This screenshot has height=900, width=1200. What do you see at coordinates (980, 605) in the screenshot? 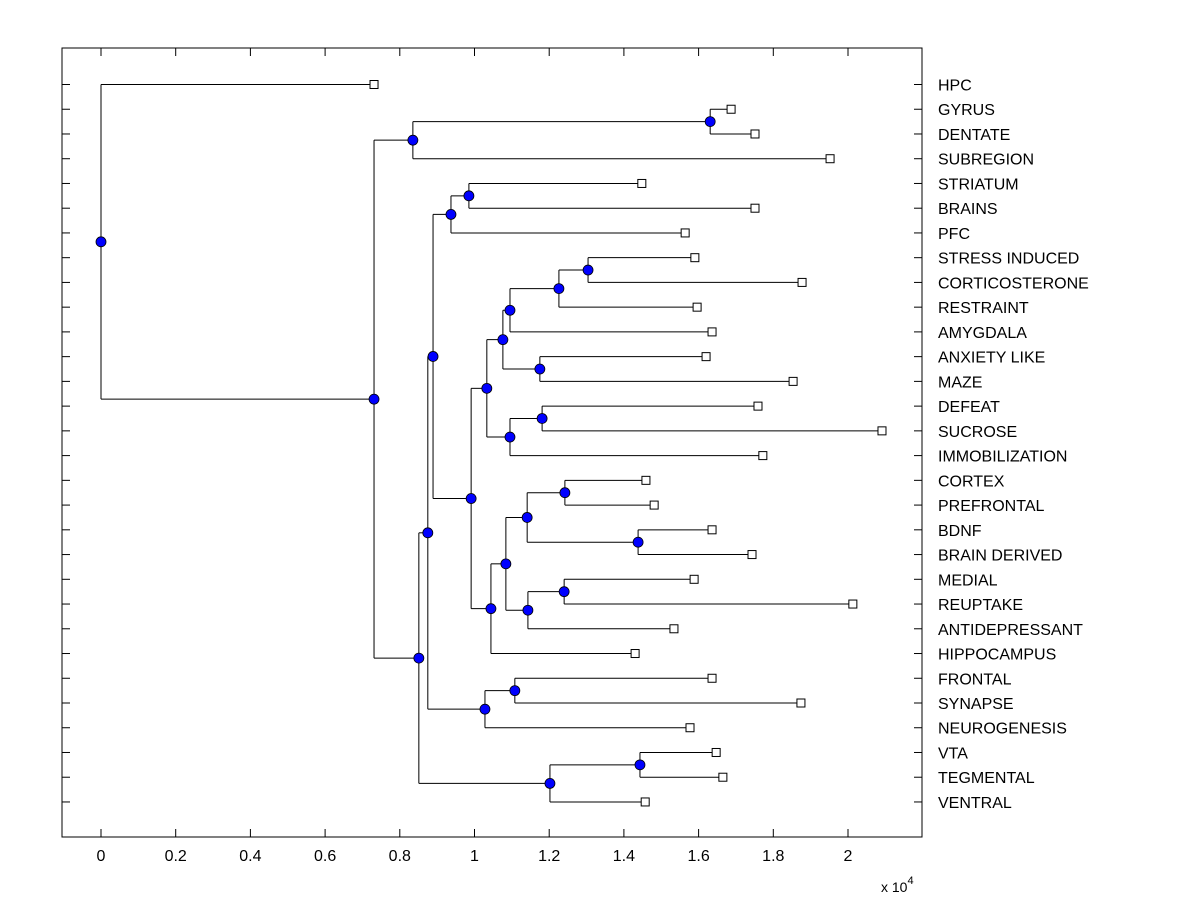
I see `leaf-label: REUPTAKE` at bounding box center [980, 605].